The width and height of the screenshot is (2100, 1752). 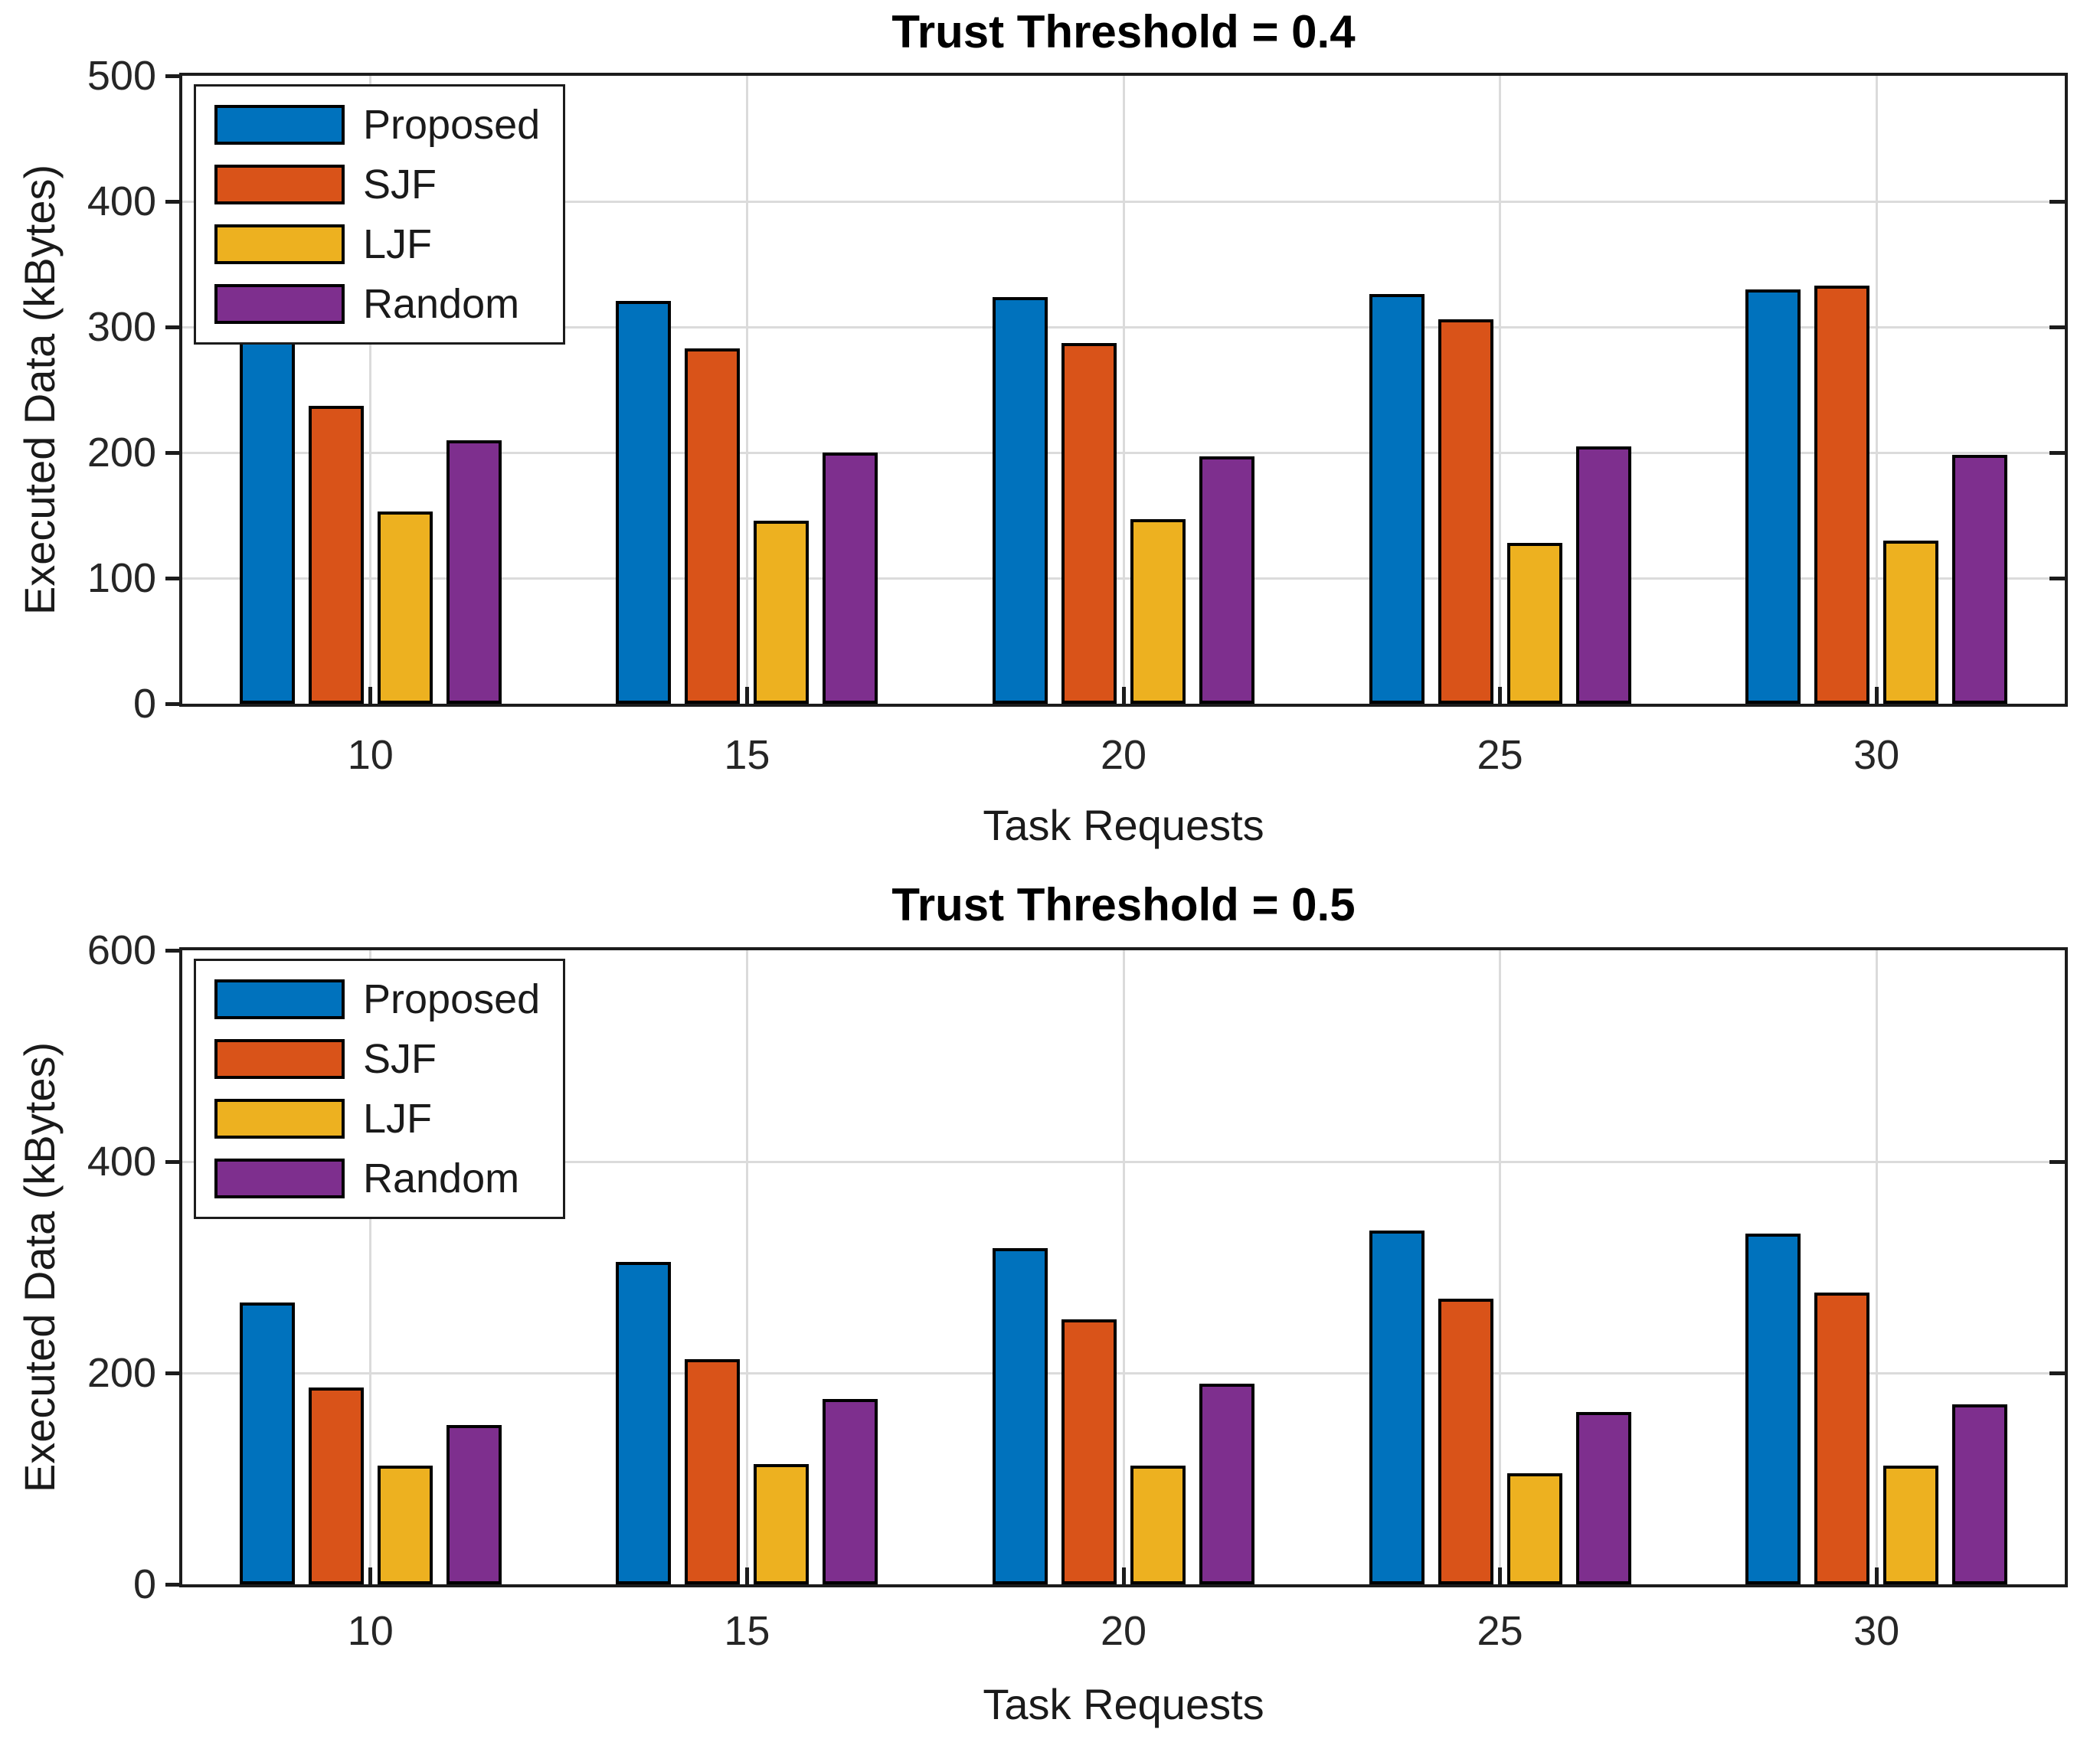 What do you see at coordinates (370, 755) in the screenshot?
I see `x-tick-label: 10` at bounding box center [370, 755].